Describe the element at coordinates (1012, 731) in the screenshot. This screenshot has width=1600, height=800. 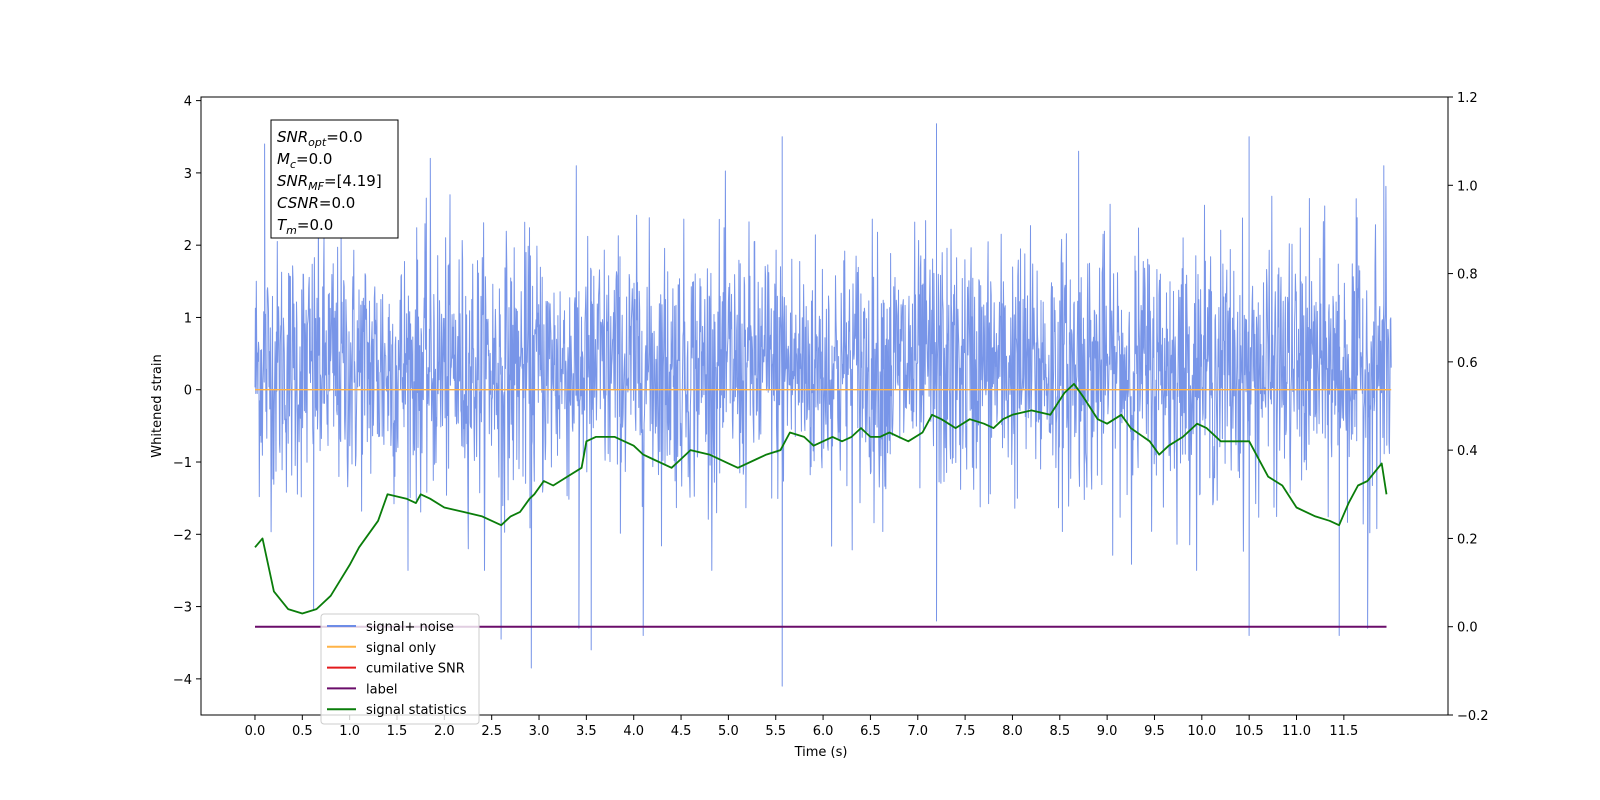
I see `x-tick-label: 8.0` at that location.